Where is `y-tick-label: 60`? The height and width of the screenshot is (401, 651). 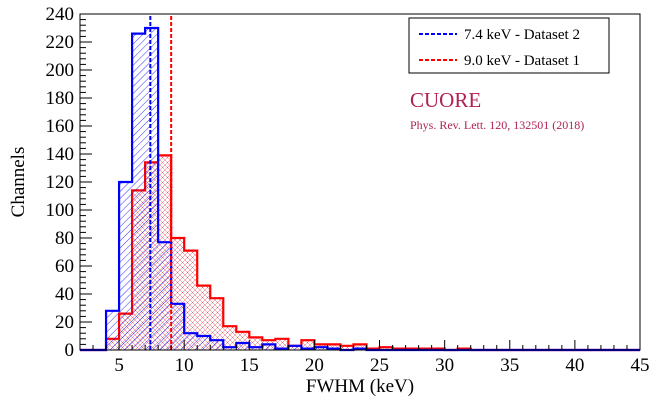
y-tick-label: 60 is located at coordinates (64, 266).